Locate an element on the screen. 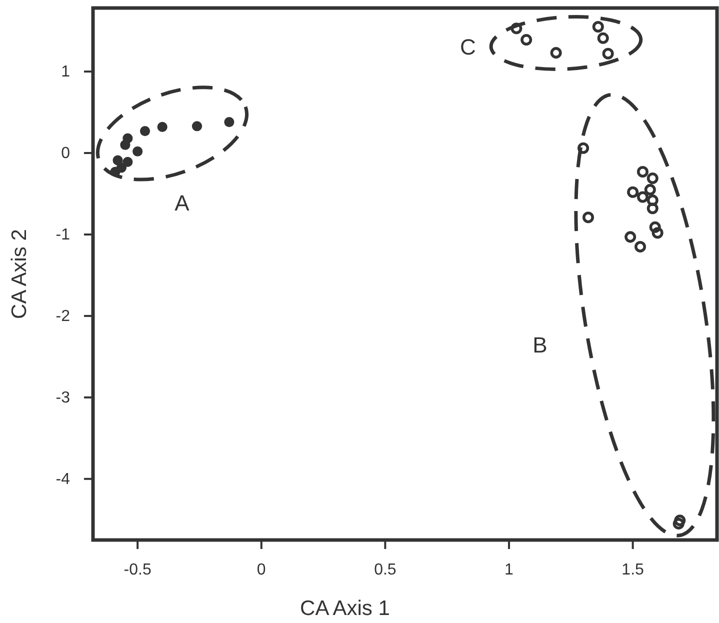 Image resolution: width=719 pixels, height=623 pixels. x-tick-label: 0 is located at coordinates (261, 569).